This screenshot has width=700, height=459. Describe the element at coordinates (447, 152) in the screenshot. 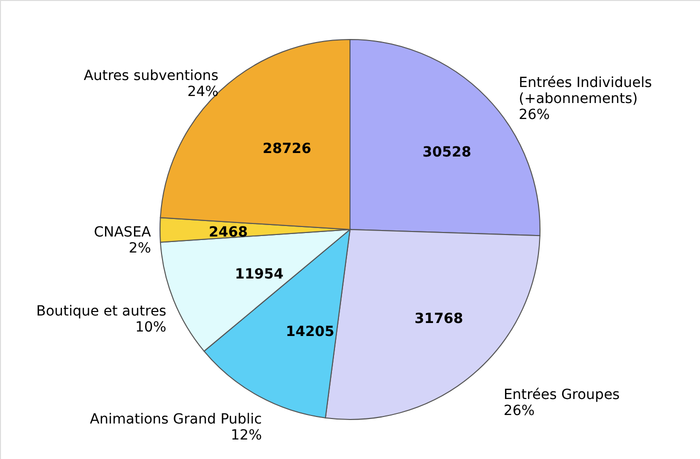

I see `data-label: 30528` at that location.